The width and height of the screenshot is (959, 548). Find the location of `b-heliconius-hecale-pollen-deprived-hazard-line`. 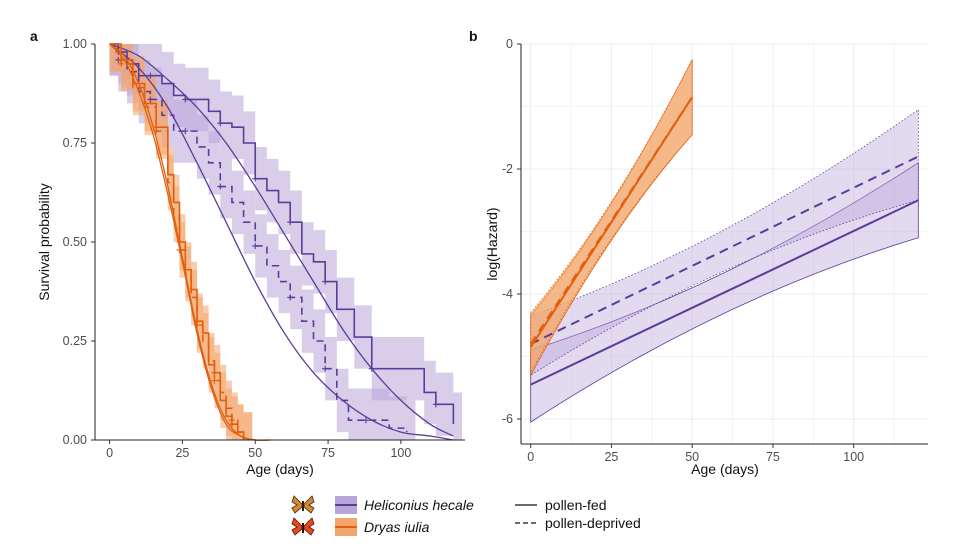

b-heliconius-hecale-pollen-deprived-hazard-line is located at coordinates (724, 250).